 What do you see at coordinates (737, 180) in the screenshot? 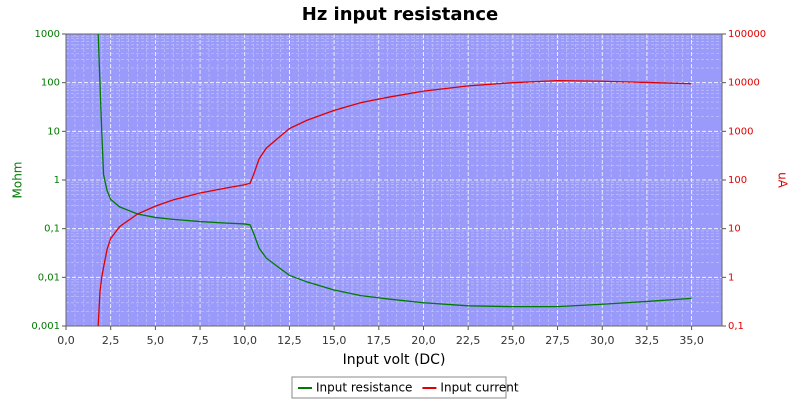
I see `y2-tick-label: 100` at bounding box center [737, 180].